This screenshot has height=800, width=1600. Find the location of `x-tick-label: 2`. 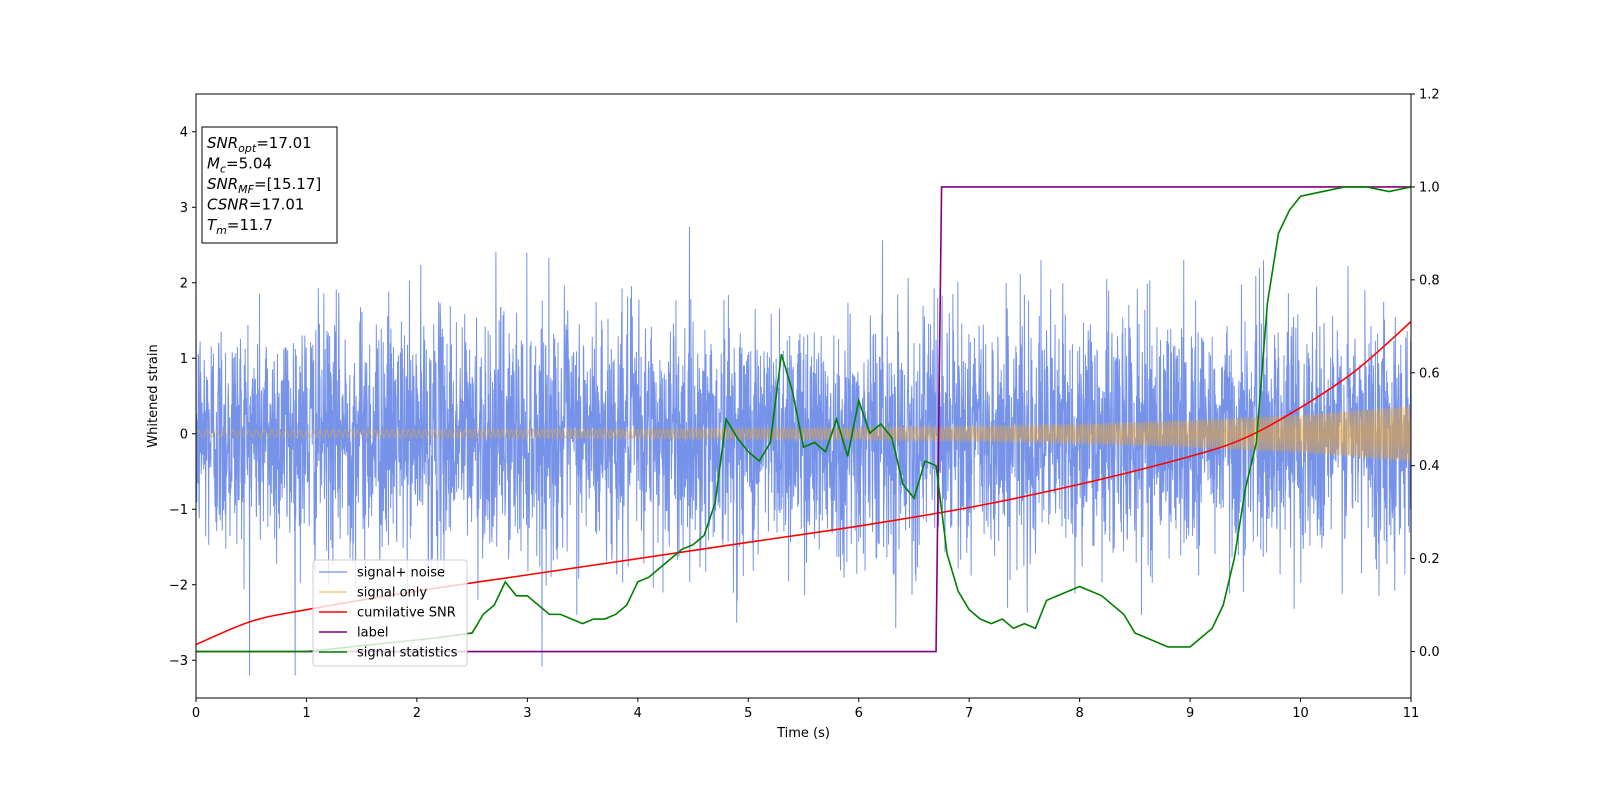

x-tick-label: 2 is located at coordinates (417, 713).